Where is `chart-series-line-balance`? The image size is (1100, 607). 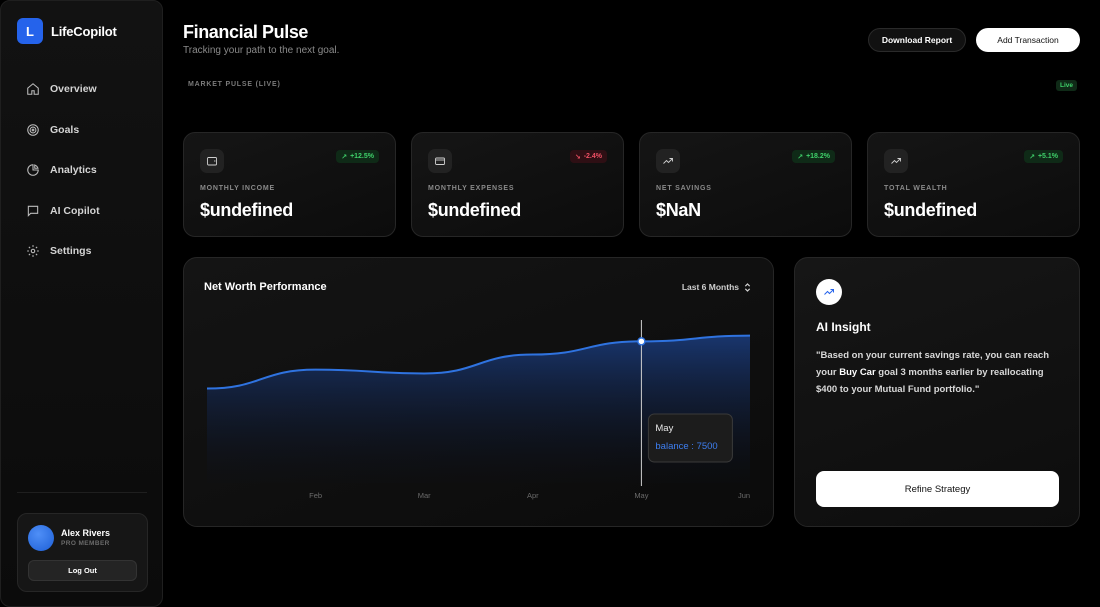 chart-series-line-balance is located at coordinates (478, 362).